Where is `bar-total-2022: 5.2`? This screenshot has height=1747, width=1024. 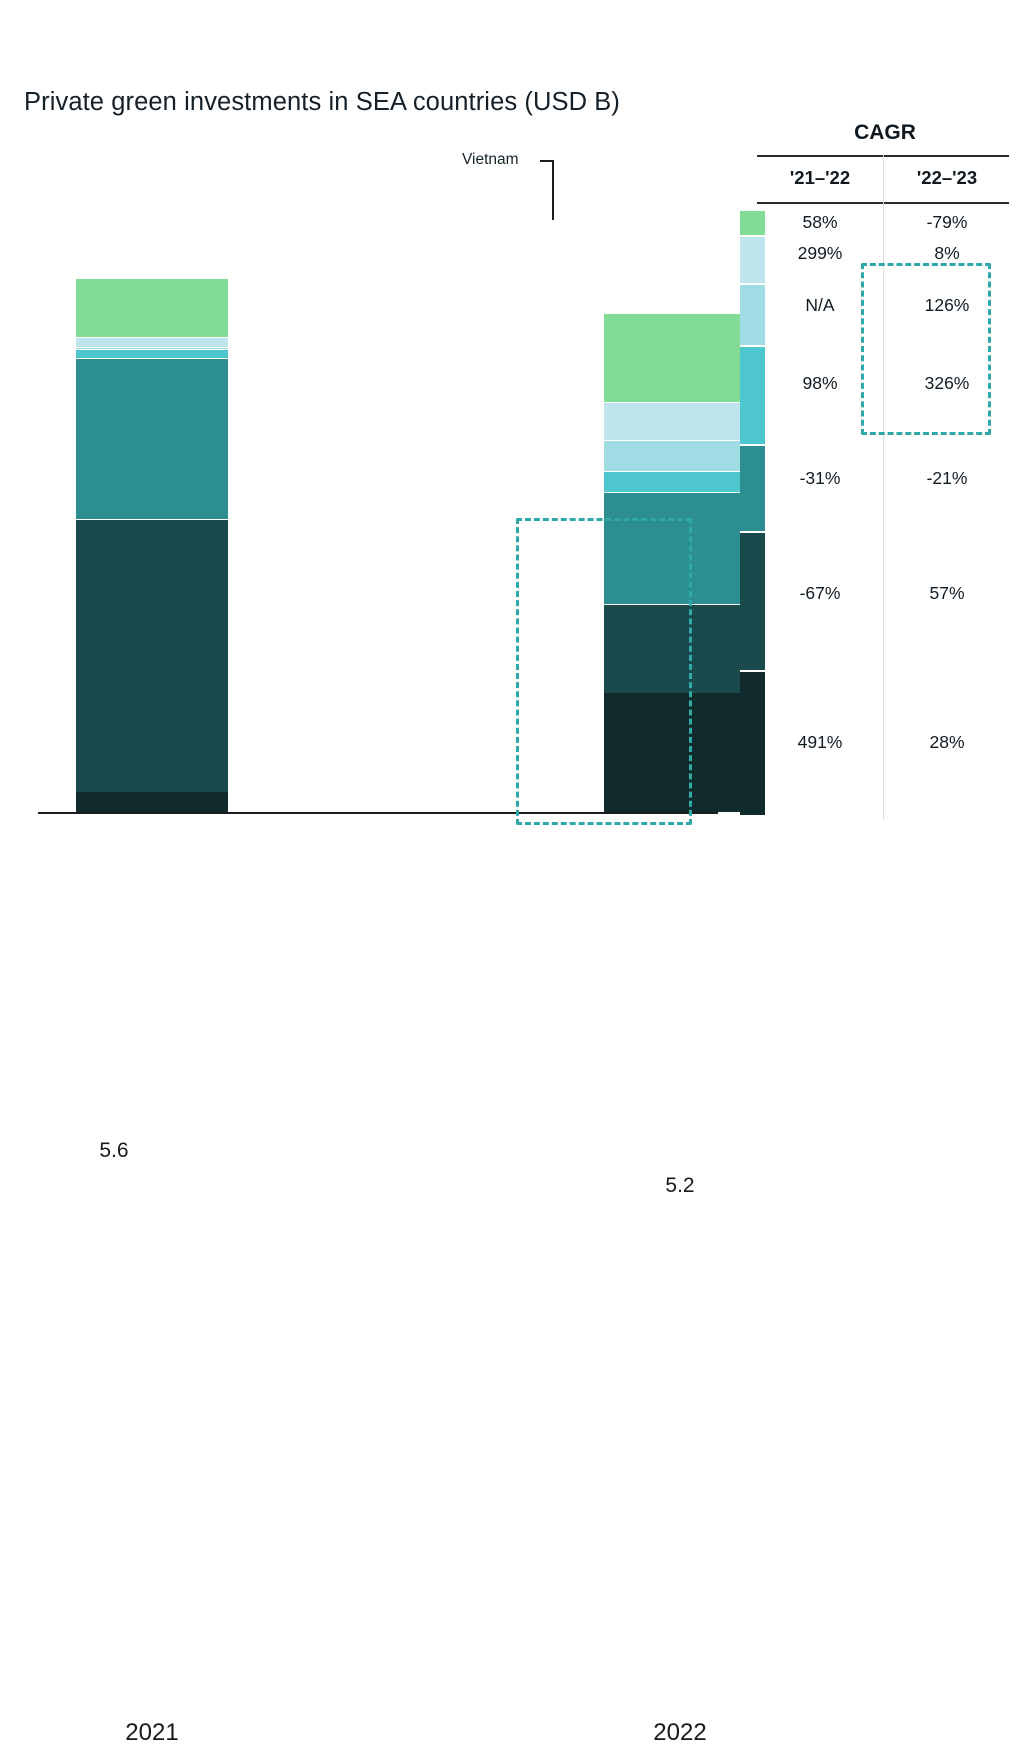 bar-total-2022: 5.2 is located at coordinates (680, 1185).